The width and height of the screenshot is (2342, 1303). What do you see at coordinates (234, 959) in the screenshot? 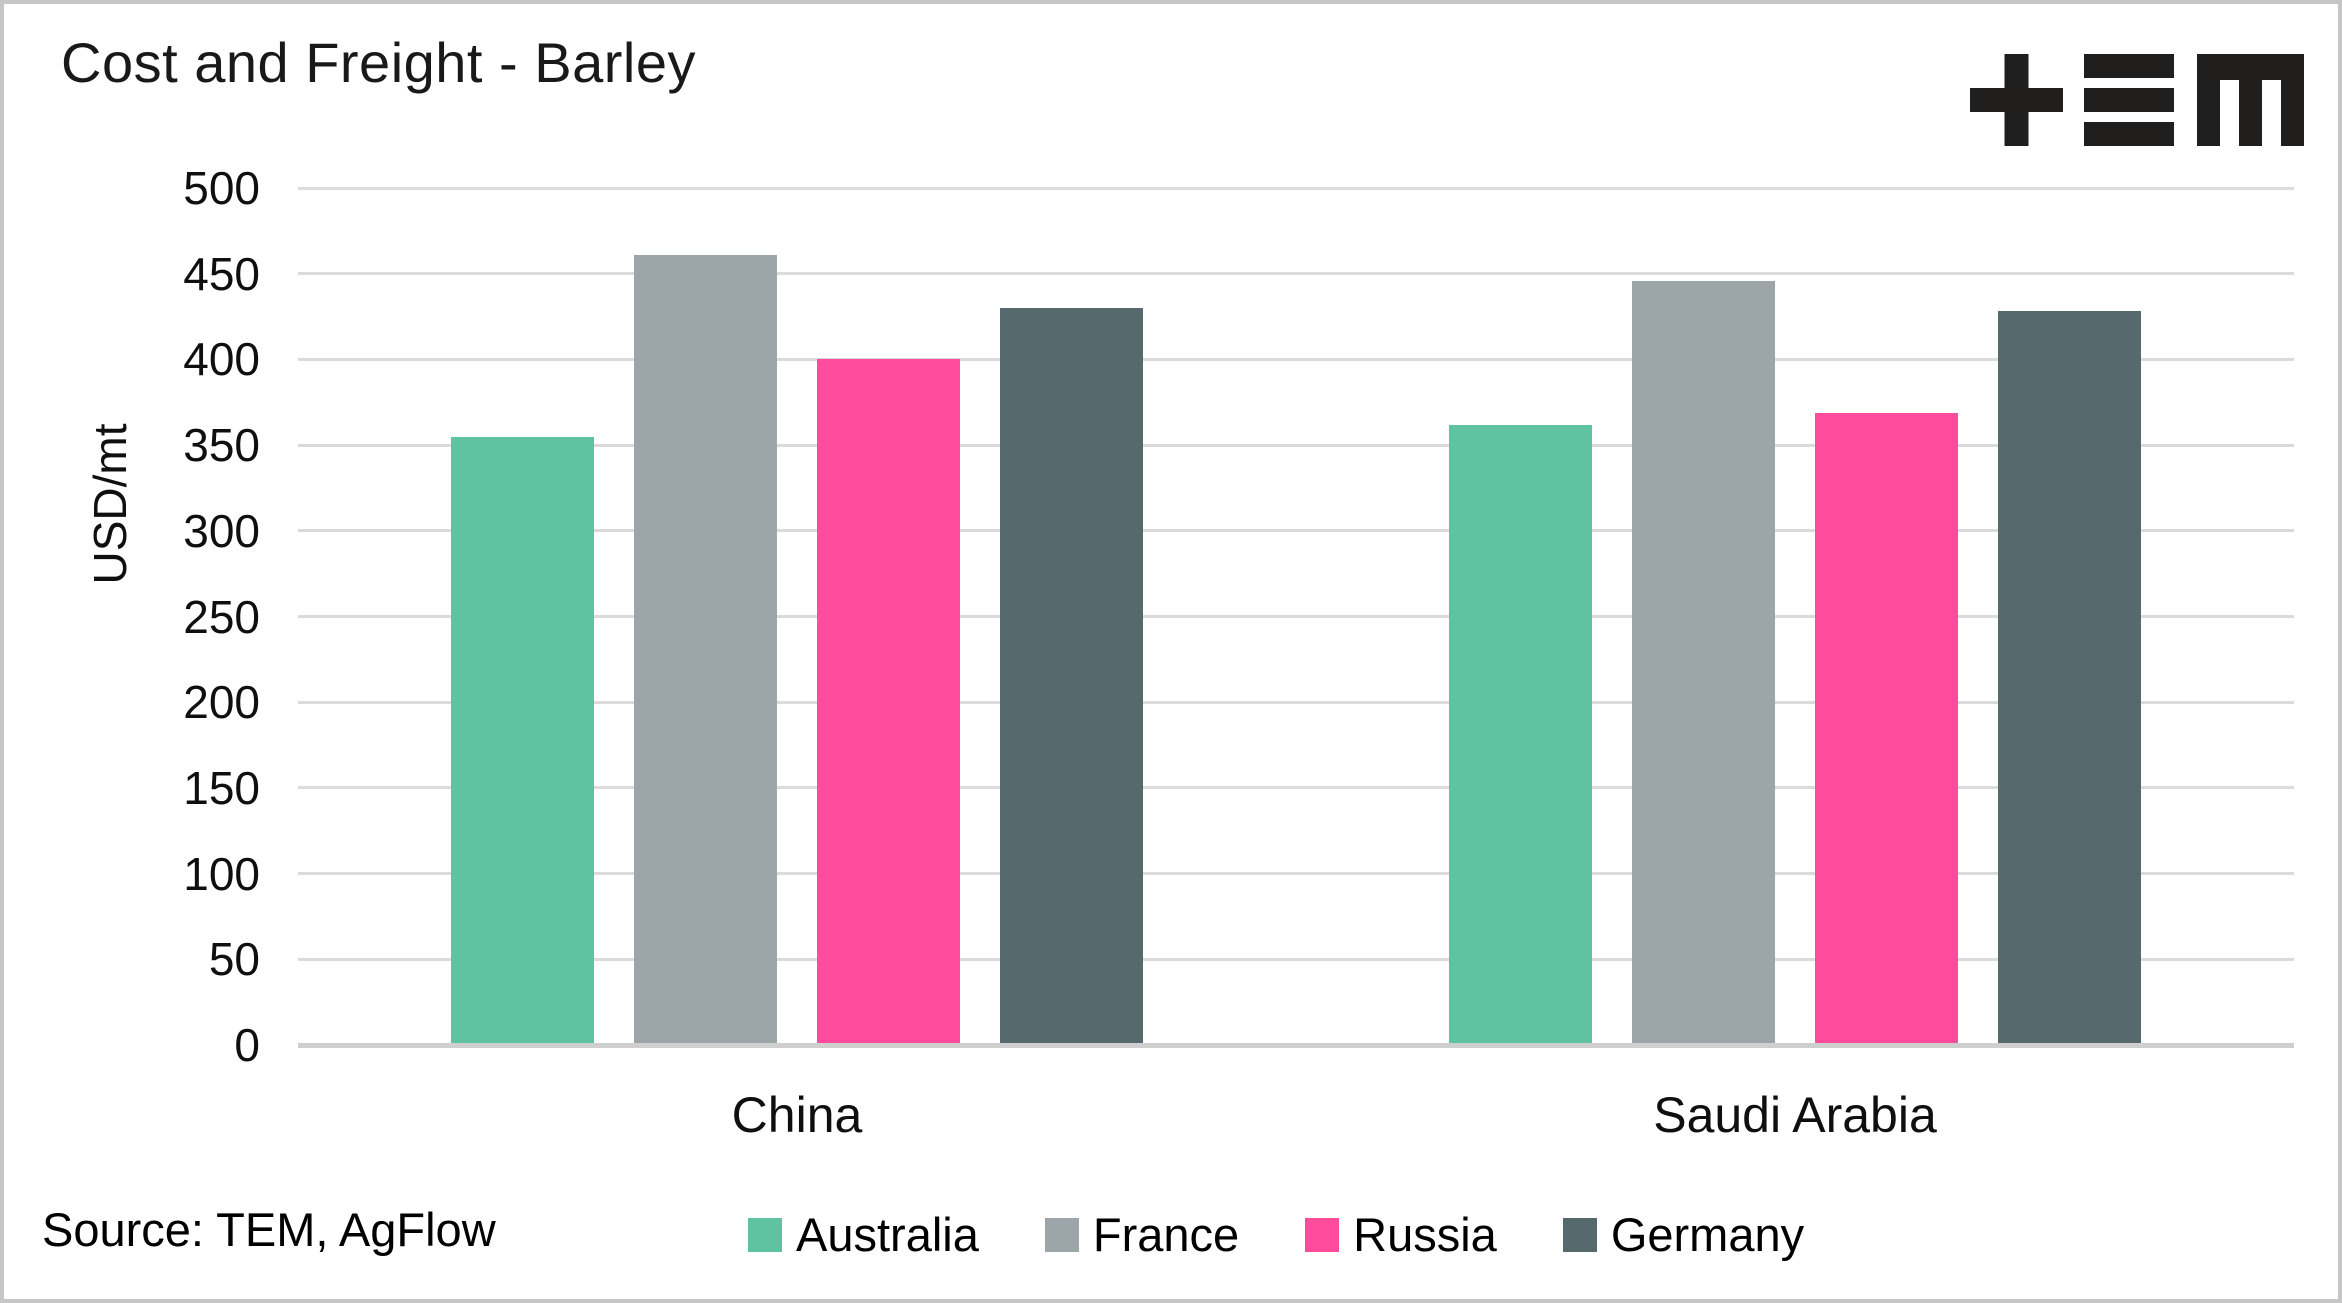
I see `y-tick-label-50: 50` at bounding box center [234, 959].